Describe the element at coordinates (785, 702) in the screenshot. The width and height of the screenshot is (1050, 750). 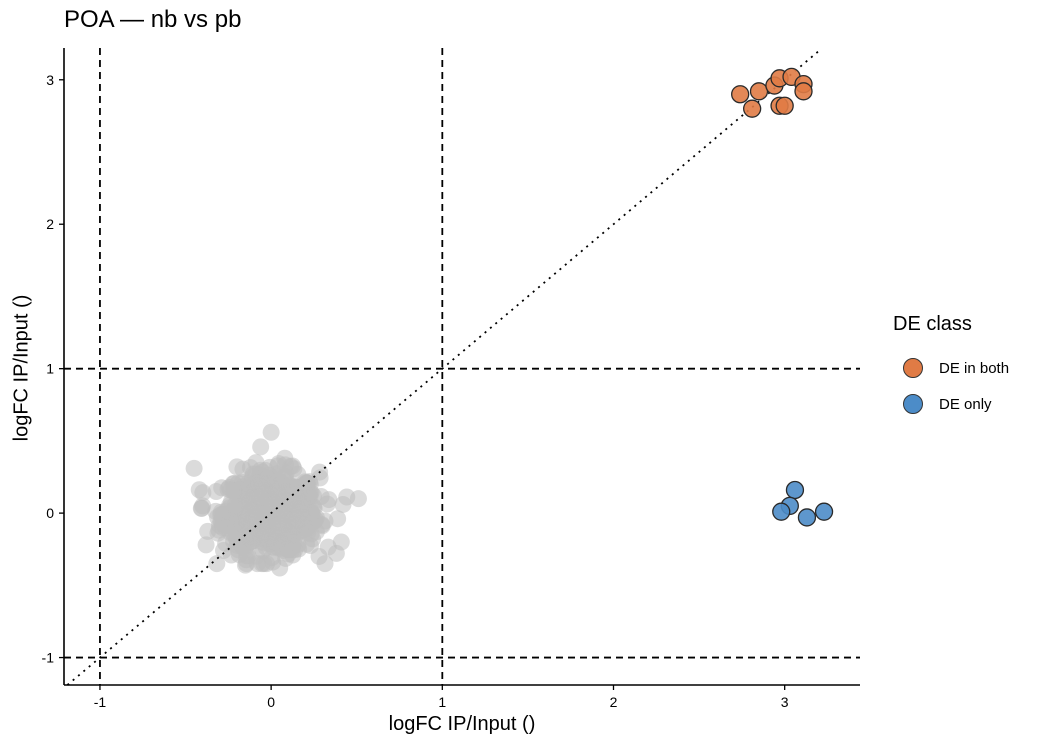
I see `x-tick-label: 3` at that location.